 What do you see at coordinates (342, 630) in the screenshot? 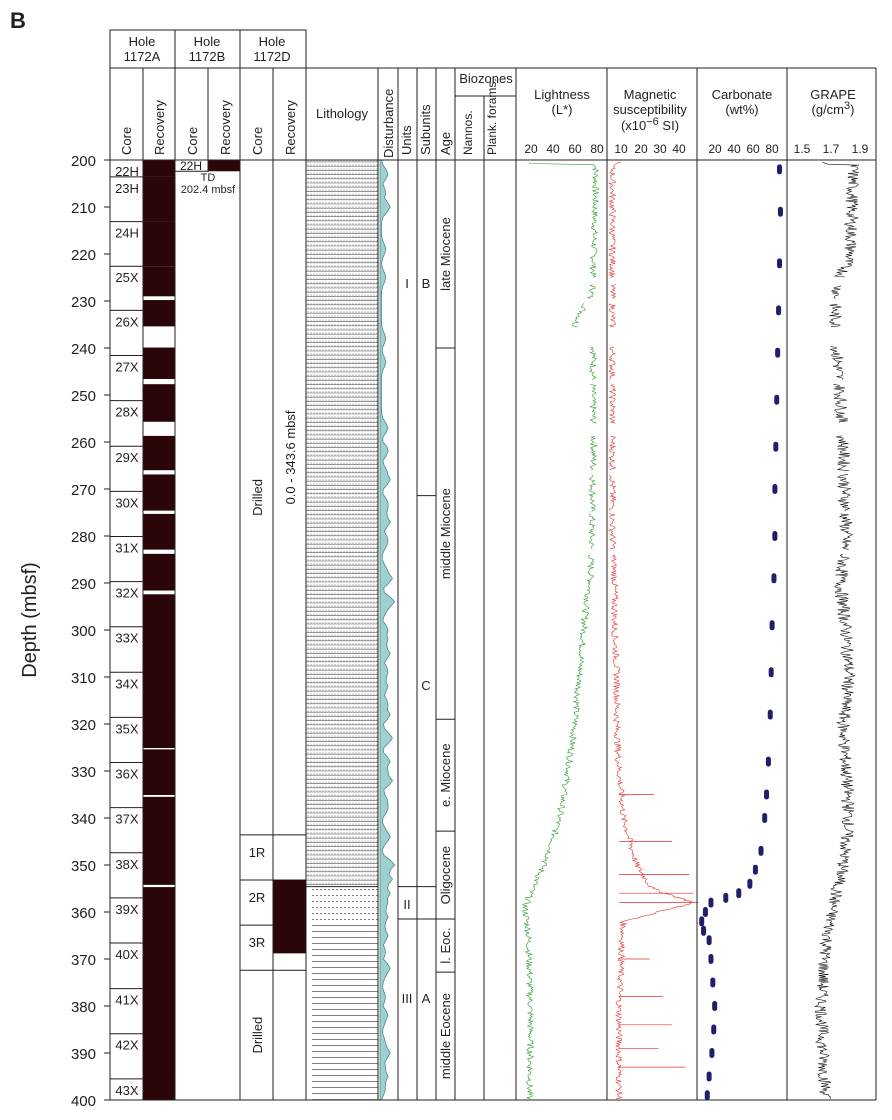
I see `lithology-column` at bounding box center [342, 630].